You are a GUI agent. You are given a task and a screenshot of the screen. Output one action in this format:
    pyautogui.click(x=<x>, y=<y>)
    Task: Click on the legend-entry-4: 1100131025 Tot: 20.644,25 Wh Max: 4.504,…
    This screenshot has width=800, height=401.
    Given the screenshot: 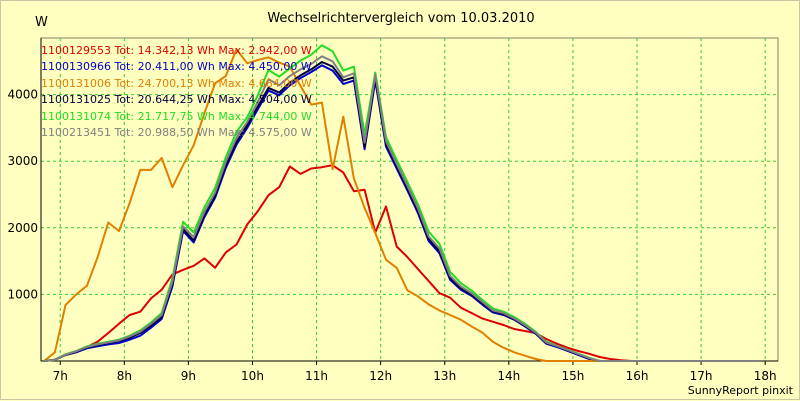 What is the action you would take?
    pyautogui.click(x=176, y=100)
    